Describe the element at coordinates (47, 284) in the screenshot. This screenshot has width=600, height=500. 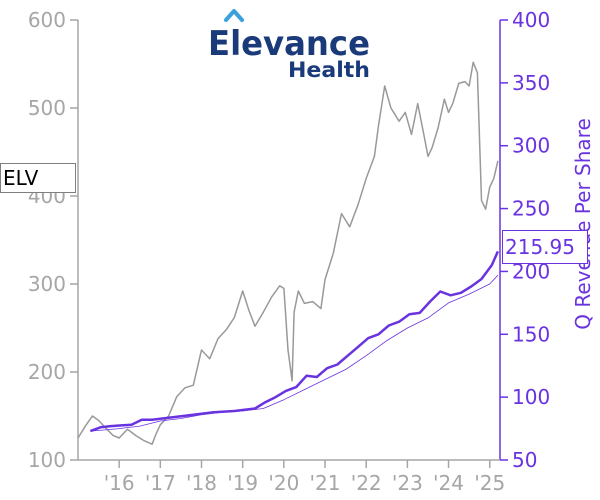
I see `left-tick-label: 300` at that location.